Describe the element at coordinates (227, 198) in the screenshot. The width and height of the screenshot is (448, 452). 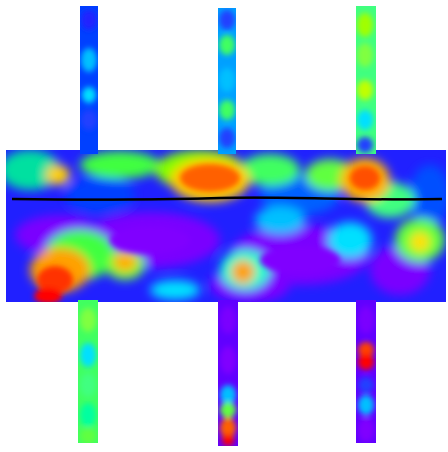
I see `profile-line` at that location.